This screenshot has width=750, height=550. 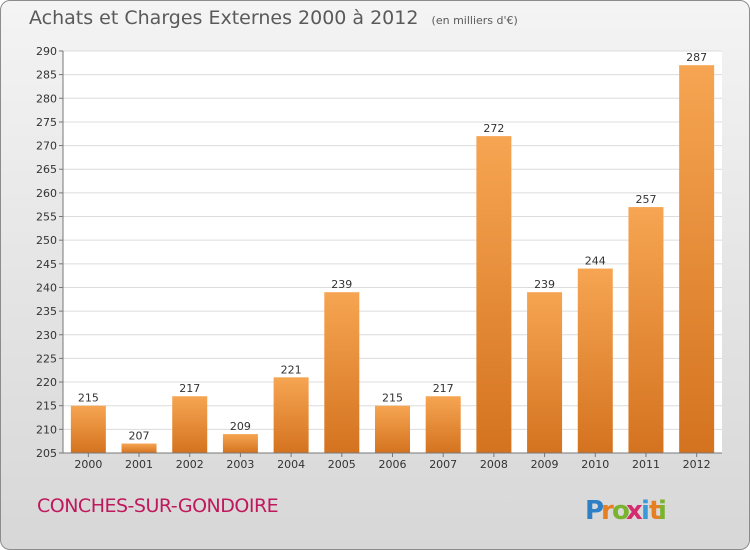 What do you see at coordinates (240, 443) in the screenshot?
I see `bar-2003` at bounding box center [240, 443].